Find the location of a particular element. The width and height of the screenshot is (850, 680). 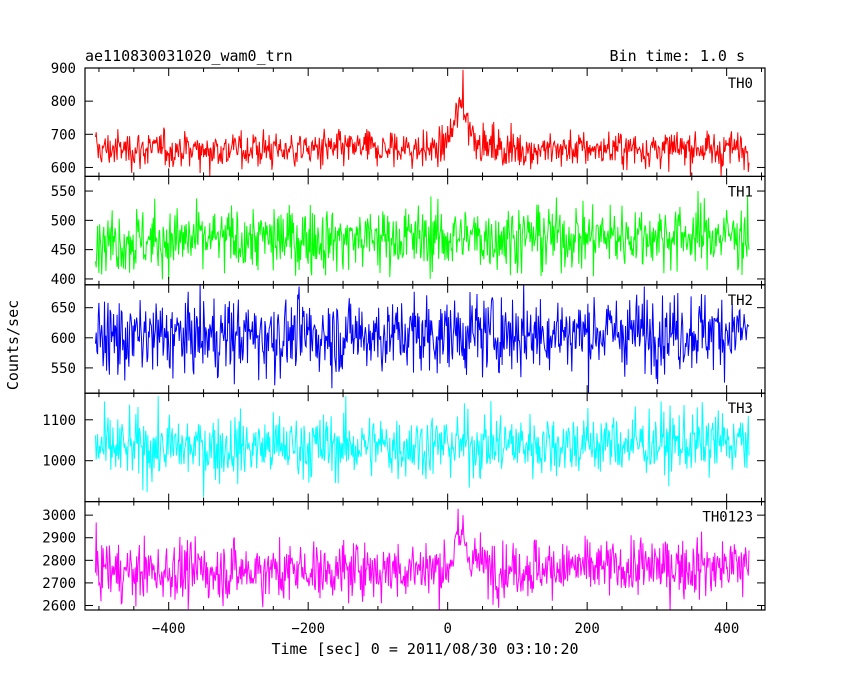

y-tick-label: 3000 is located at coordinates (59, 516).